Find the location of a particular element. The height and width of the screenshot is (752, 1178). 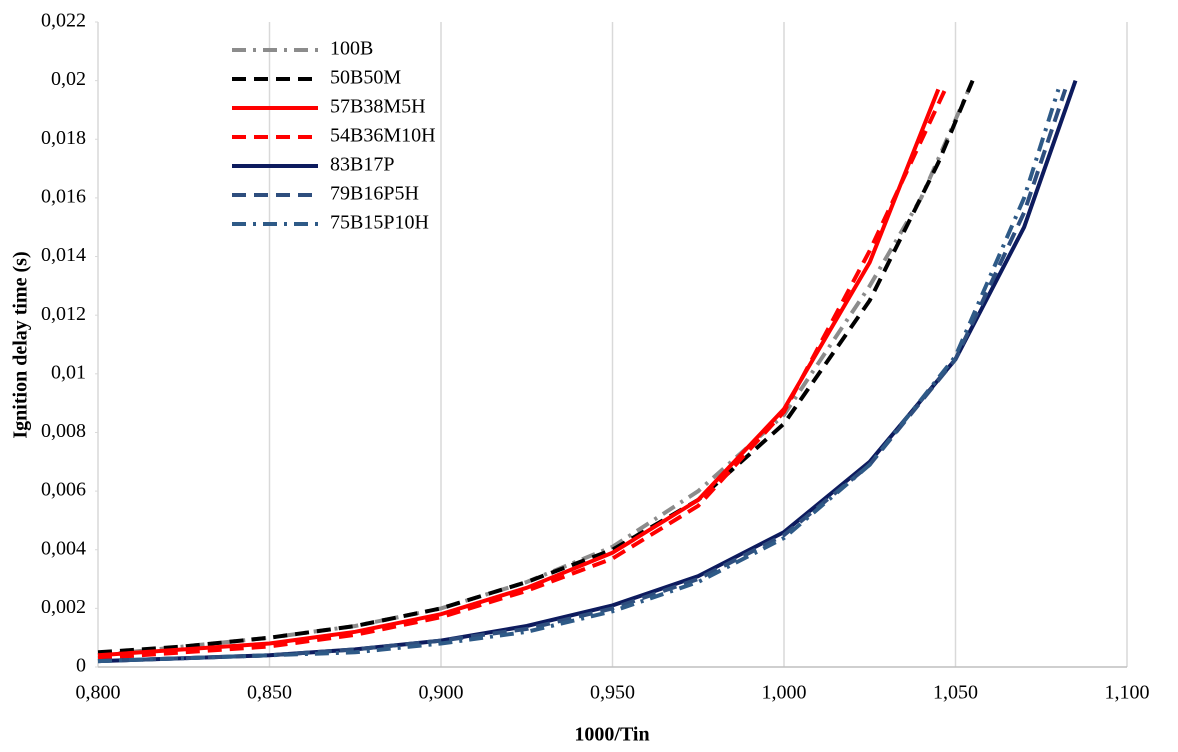

x-tick-label: 1,000 is located at coordinates (784, 693).